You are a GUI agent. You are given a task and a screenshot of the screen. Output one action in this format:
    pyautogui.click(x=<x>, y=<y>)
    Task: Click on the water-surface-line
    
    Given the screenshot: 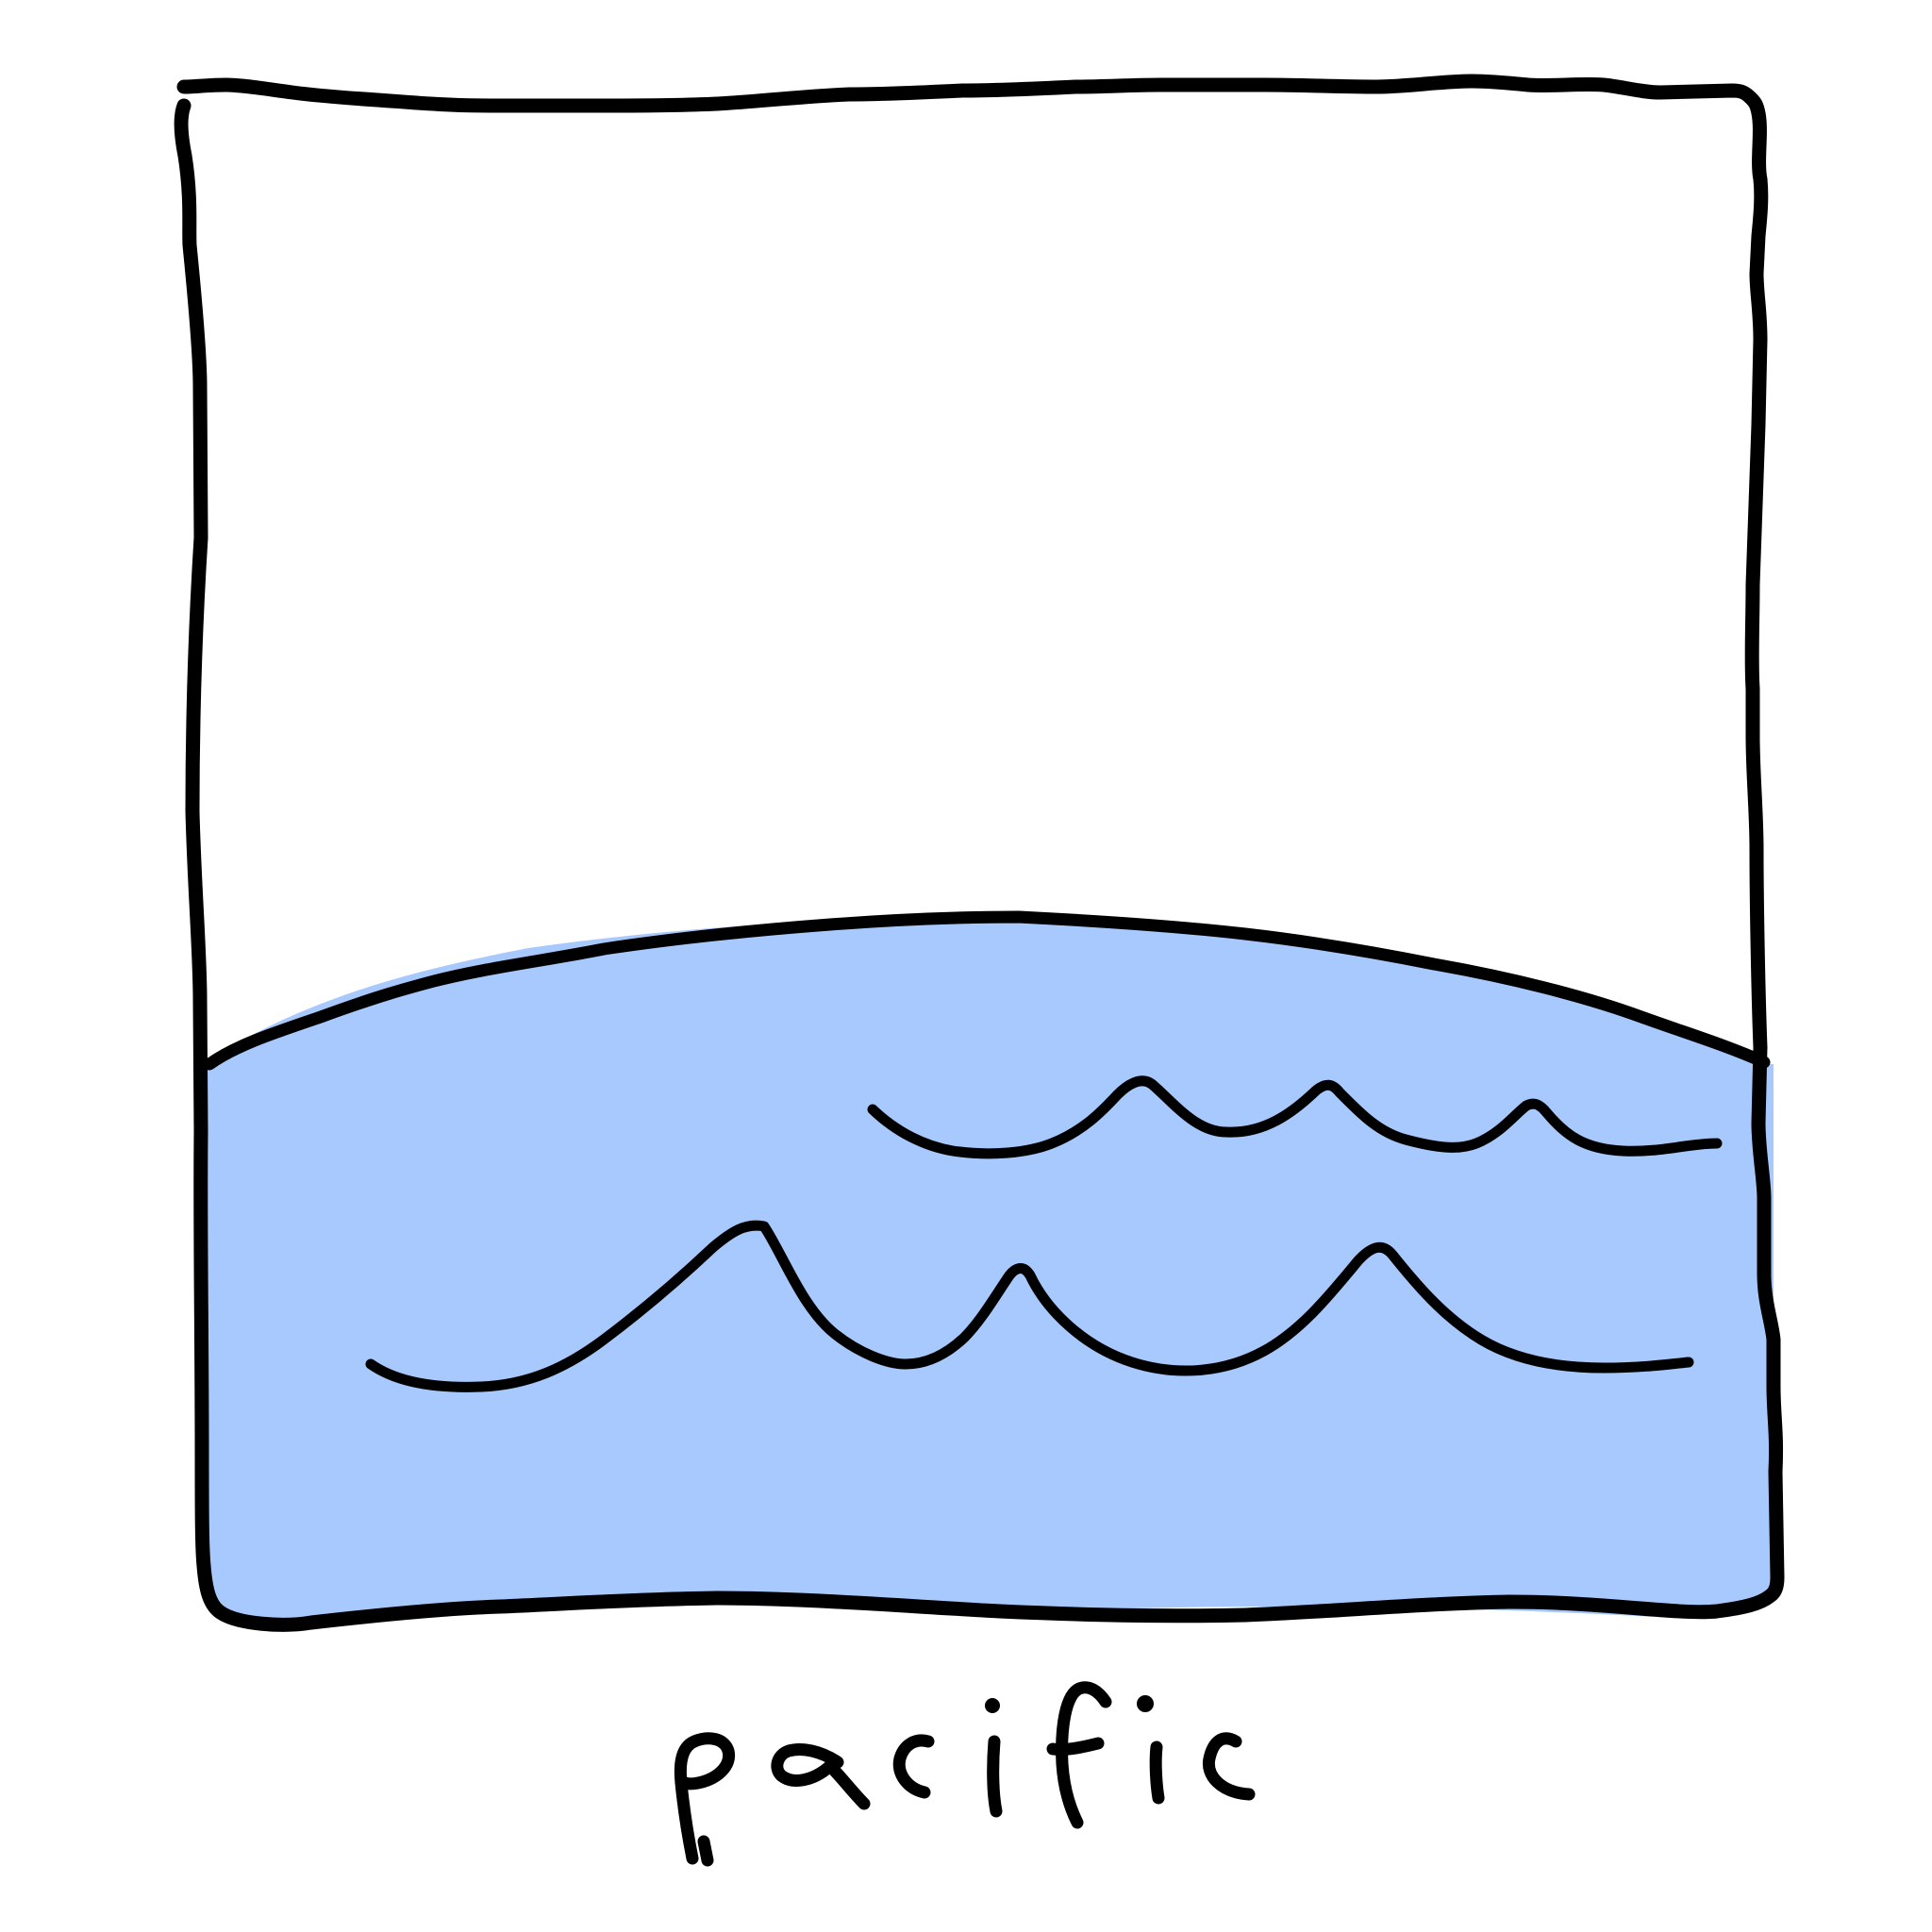 What is the action you would take?
    pyautogui.click(x=987, y=991)
    